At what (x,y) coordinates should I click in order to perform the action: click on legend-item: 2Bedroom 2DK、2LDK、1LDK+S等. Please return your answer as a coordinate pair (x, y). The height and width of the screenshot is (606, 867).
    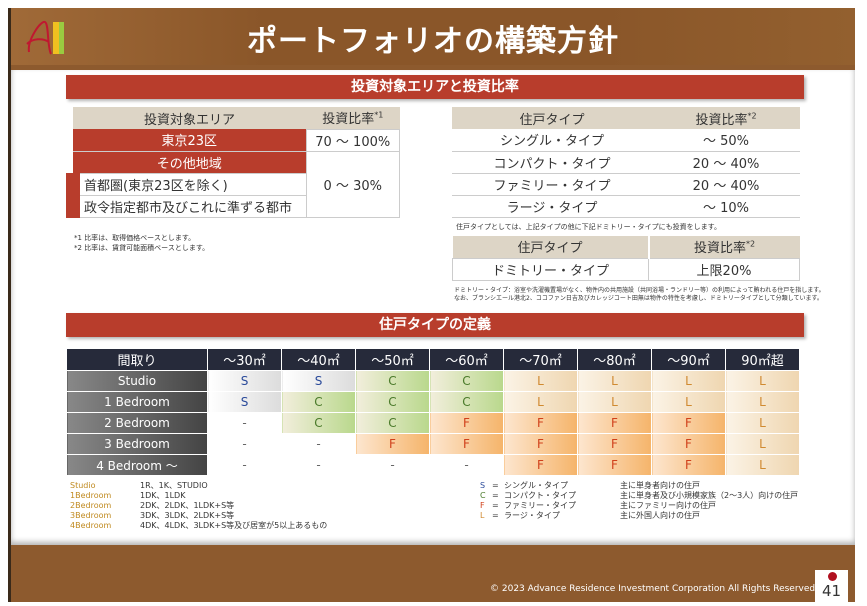
    Looking at the image, I should click on (198, 506).